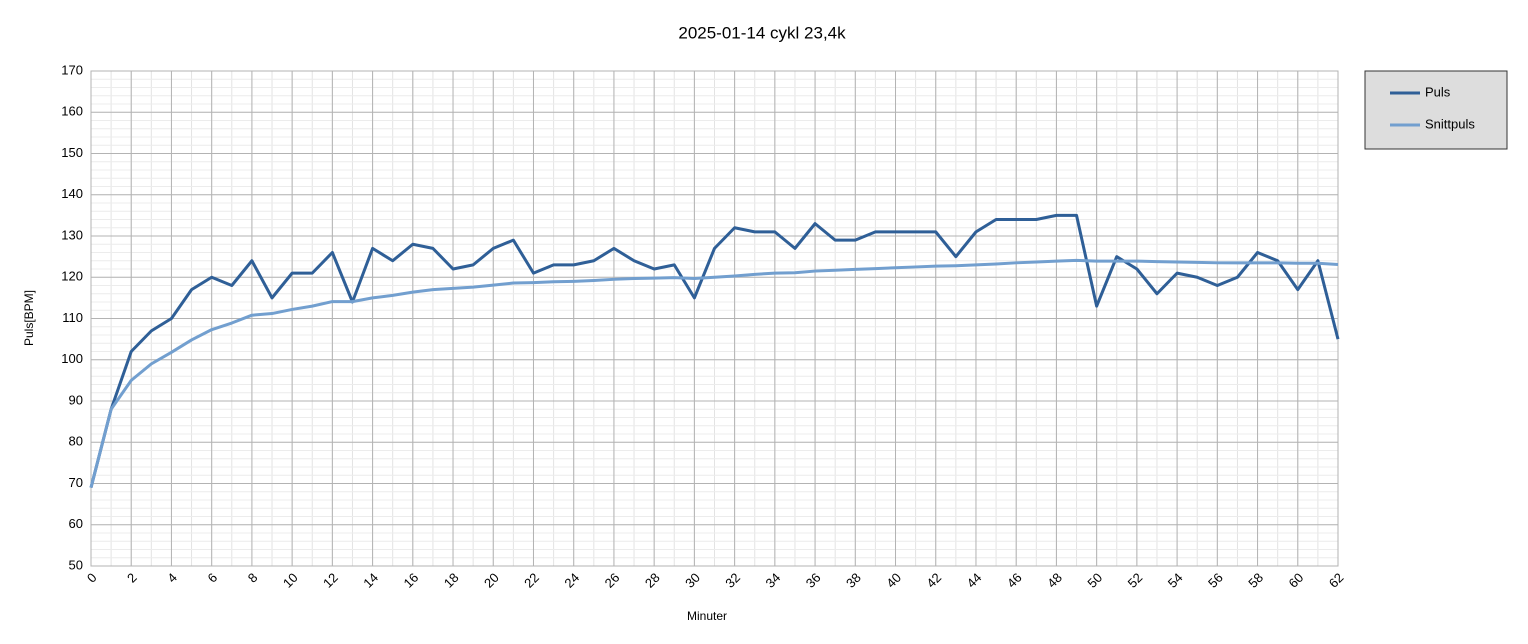 The width and height of the screenshot is (1528, 644). I want to click on y-tick-label: 170, so click(72, 69).